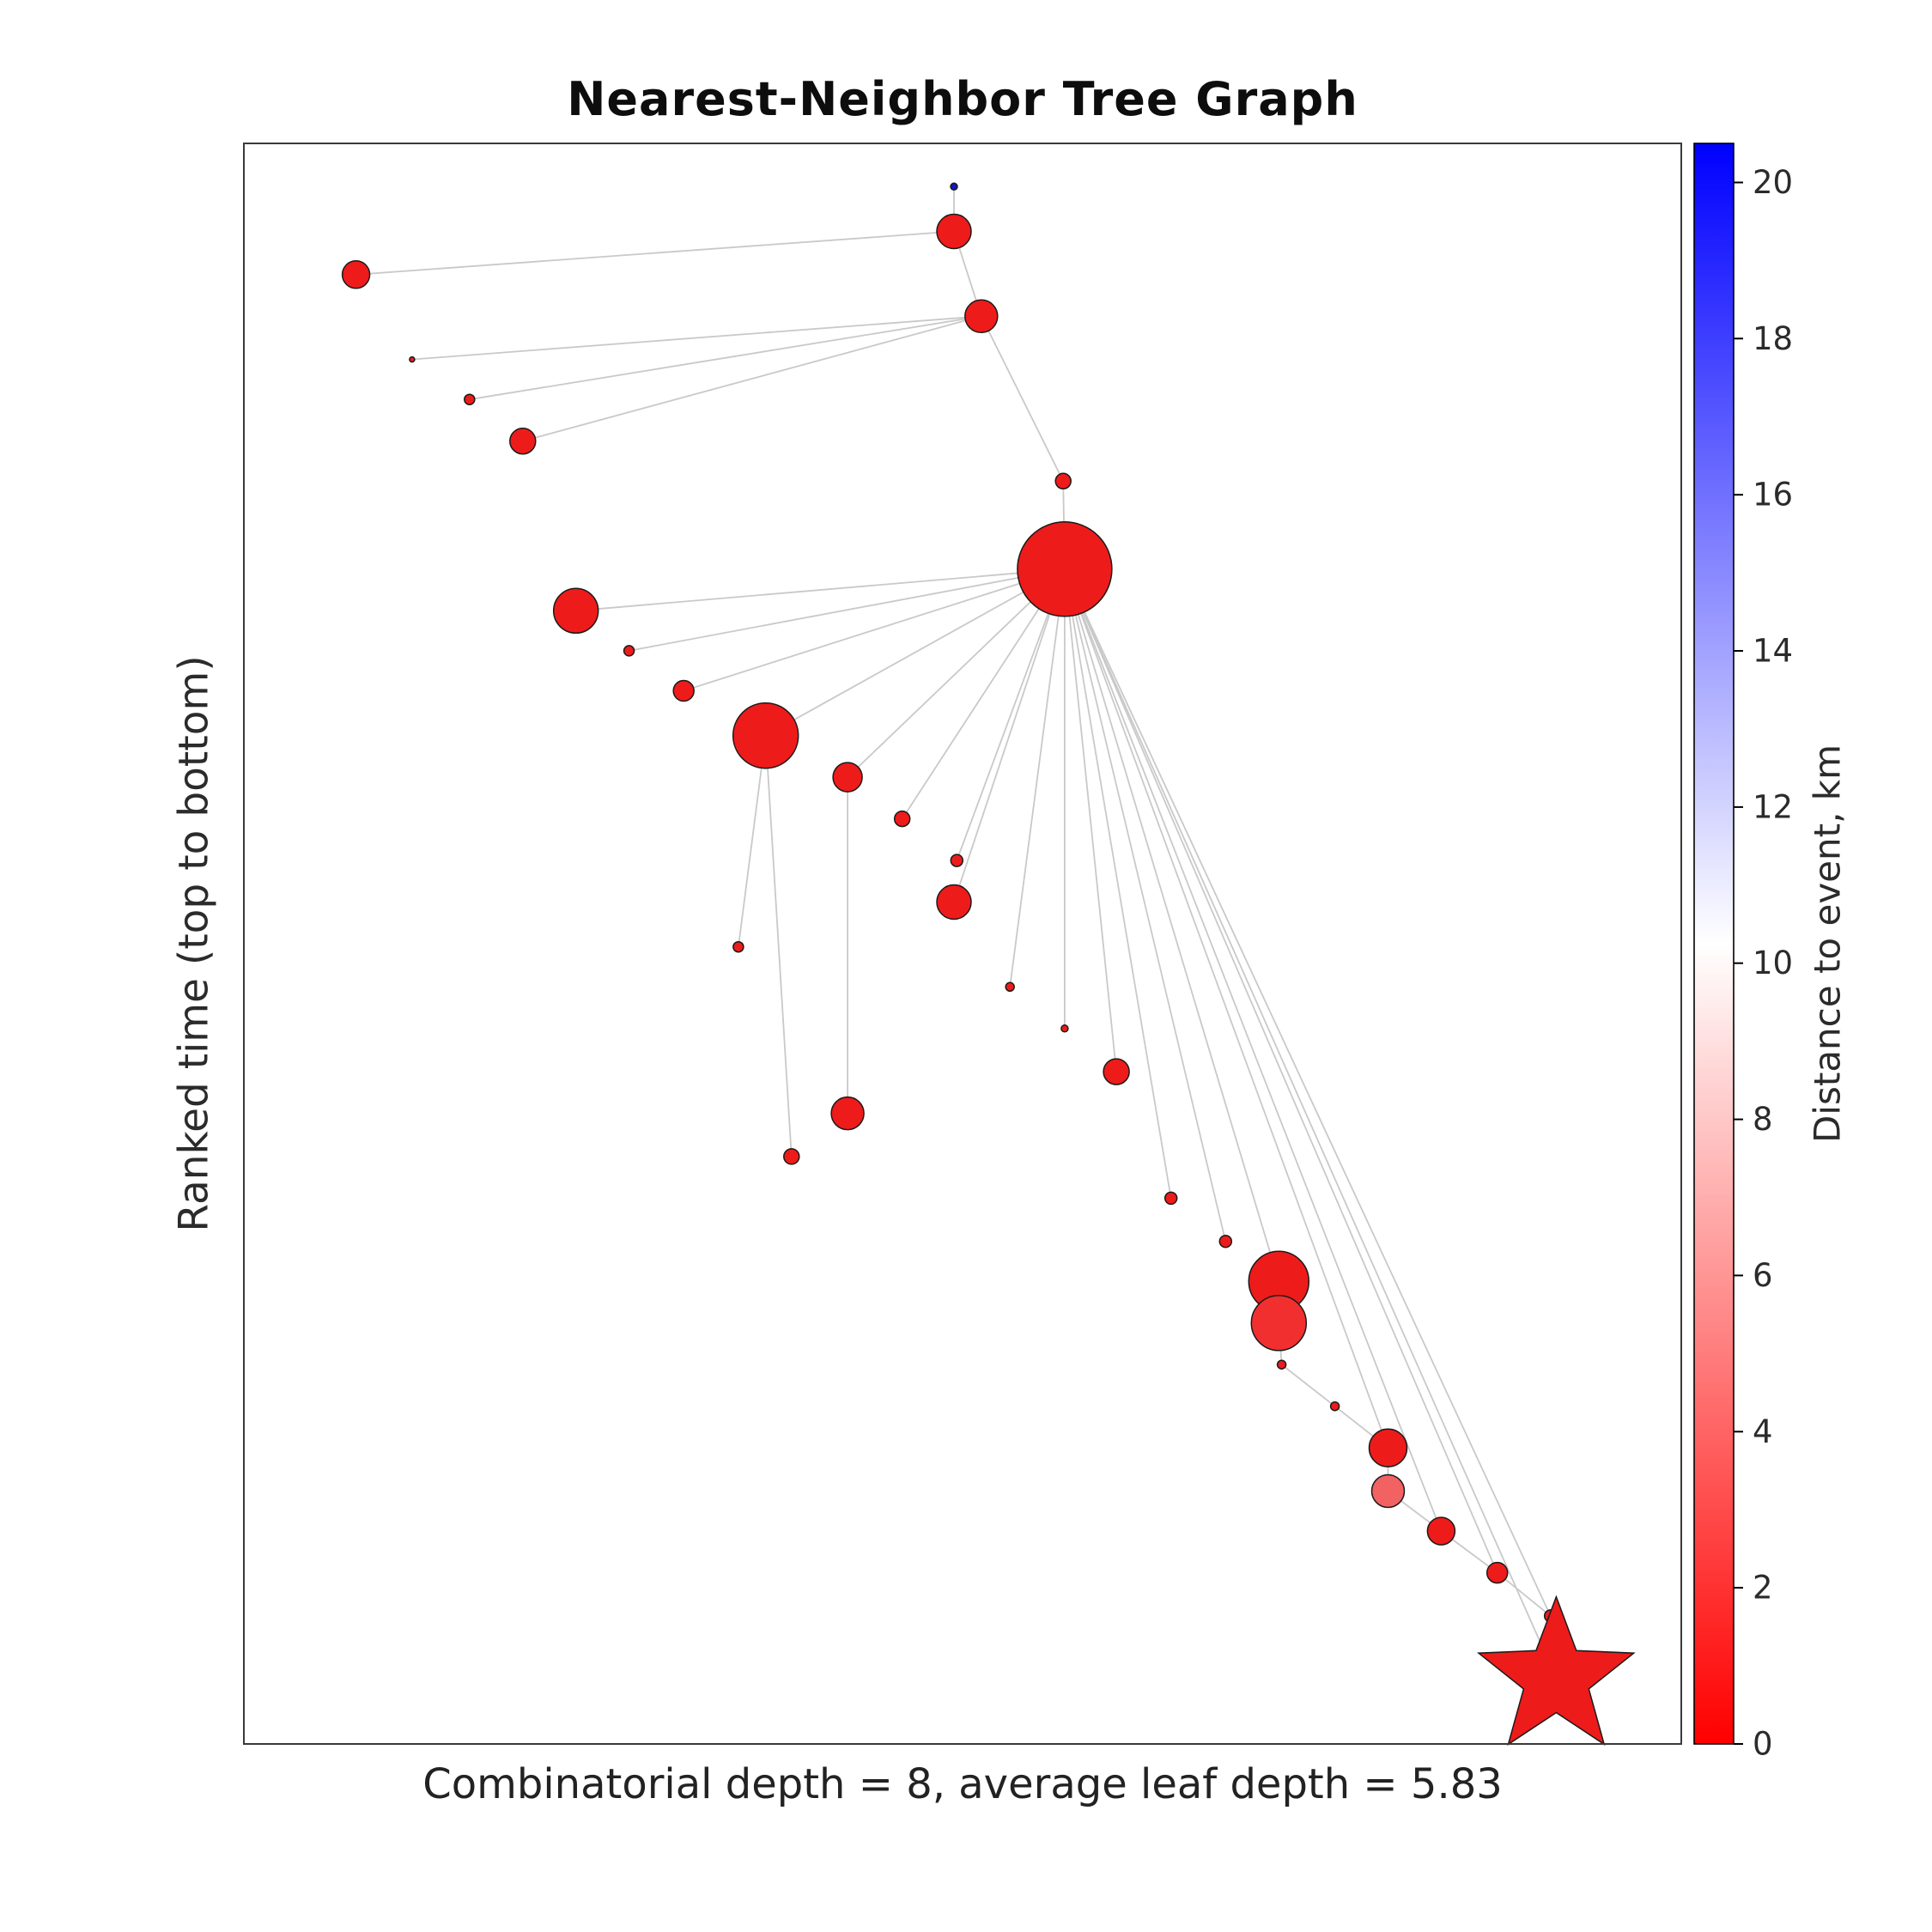 Image resolution: width=1932 pixels, height=1932 pixels. What do you see at coordinates (1763, 1276) in the screenshot?
I see `colorbar-tick-label: 6` at bounding box center [1763, 1276].